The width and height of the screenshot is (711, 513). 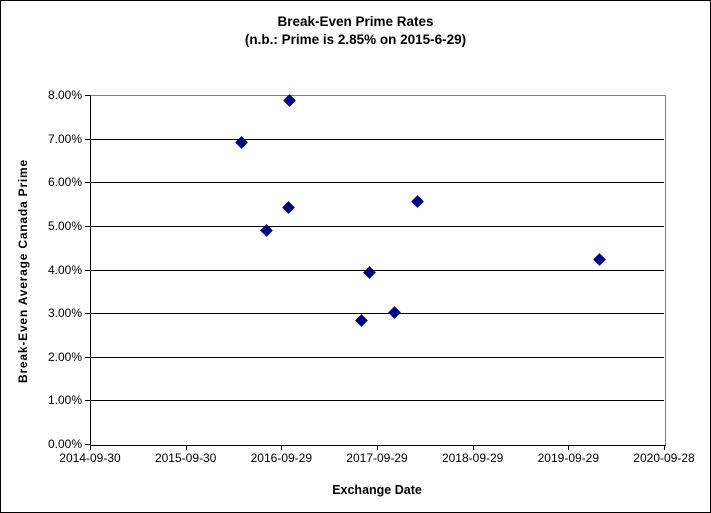 What do you see at coordinates (377, 458) in the screenshot?
I see `x-tick-label: 2017-09-29` at bounding box center [377, 458].